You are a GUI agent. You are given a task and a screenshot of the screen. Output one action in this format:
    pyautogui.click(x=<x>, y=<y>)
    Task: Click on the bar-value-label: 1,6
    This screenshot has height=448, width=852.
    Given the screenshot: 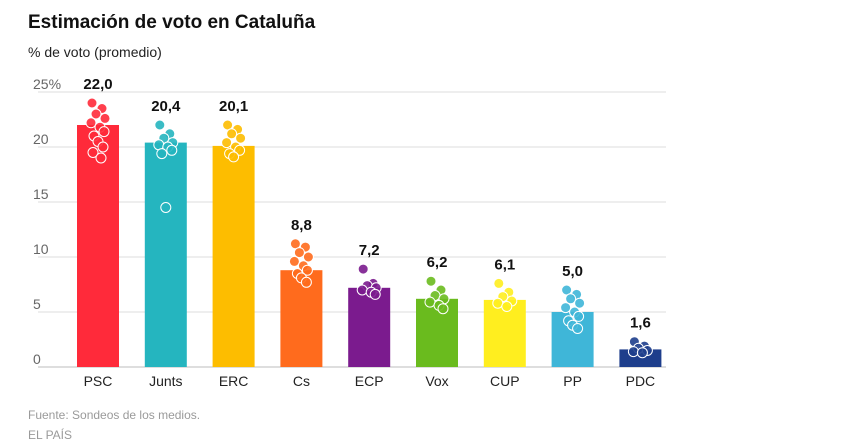 What is the action you would take?
    pyautogui.click(x=640, y=323)
    